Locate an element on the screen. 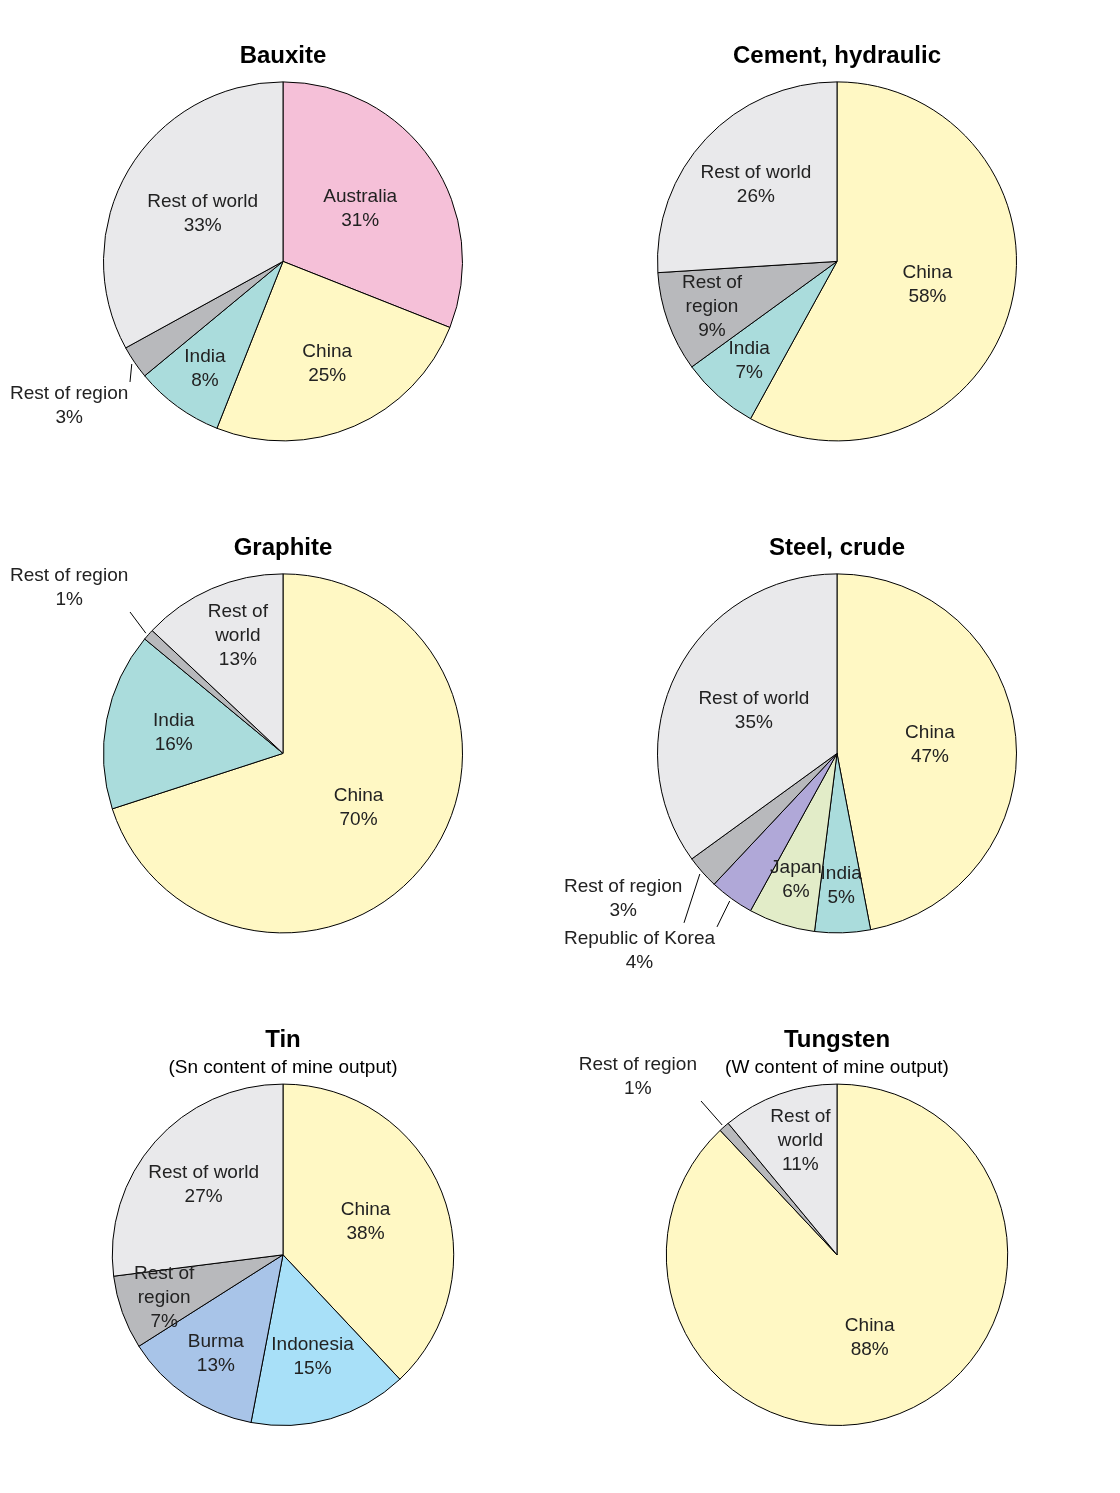  data-label: 16% is located at coordinates (173, 743).